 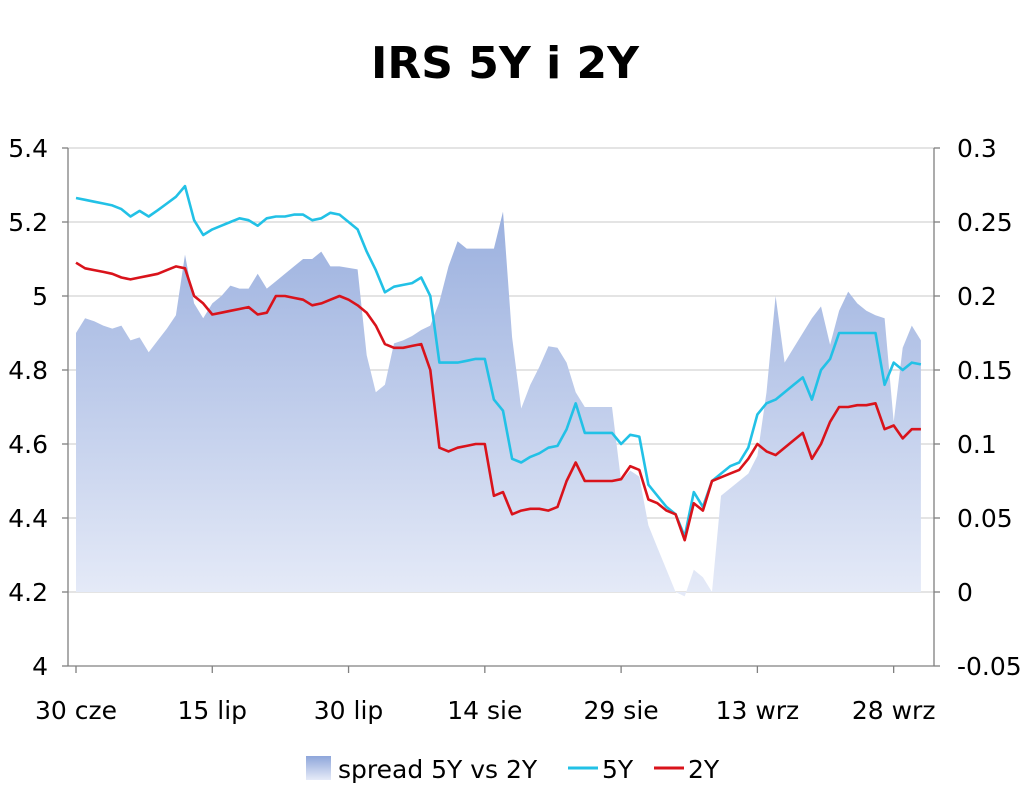 What do you see at coordinates (978, 407) in the screenshot?
I see `right-axis-ticks: -0.05 0 0.05 0.1 0.15 0.2 0.25 0.3` at bounding box center [978, 407].